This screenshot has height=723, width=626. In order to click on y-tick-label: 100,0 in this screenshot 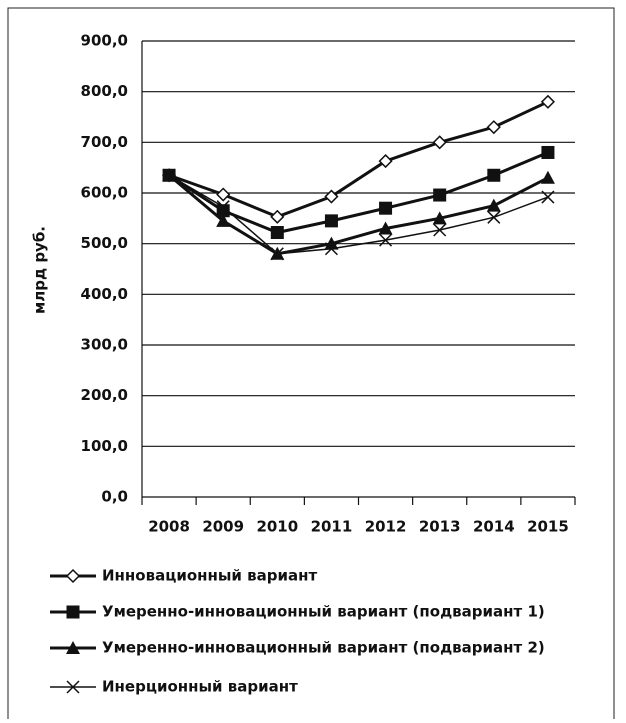, I will do `click(104, 446)`.